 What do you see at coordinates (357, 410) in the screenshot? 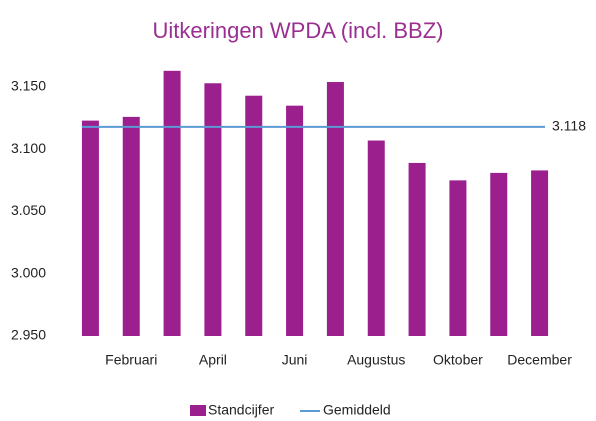
I see `legend-label: Gemiddeld` at bounding box center [357, 410].